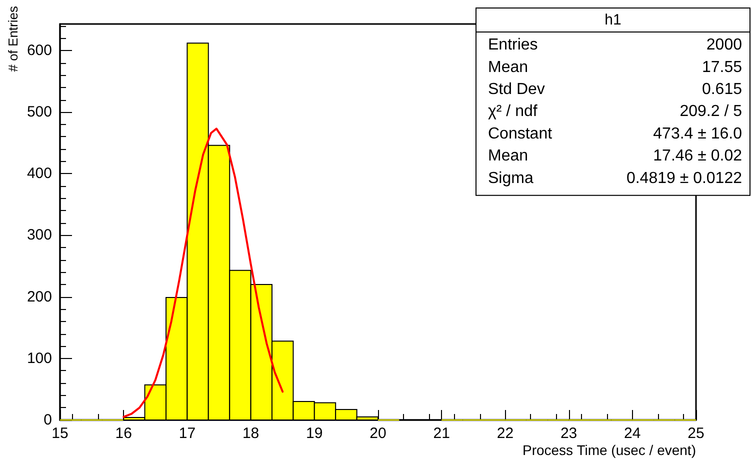 The image size is (752, 459). Describe the element at coordinates (39, 358) in the screenshot. I see `y-tick-label: 100` at that location.